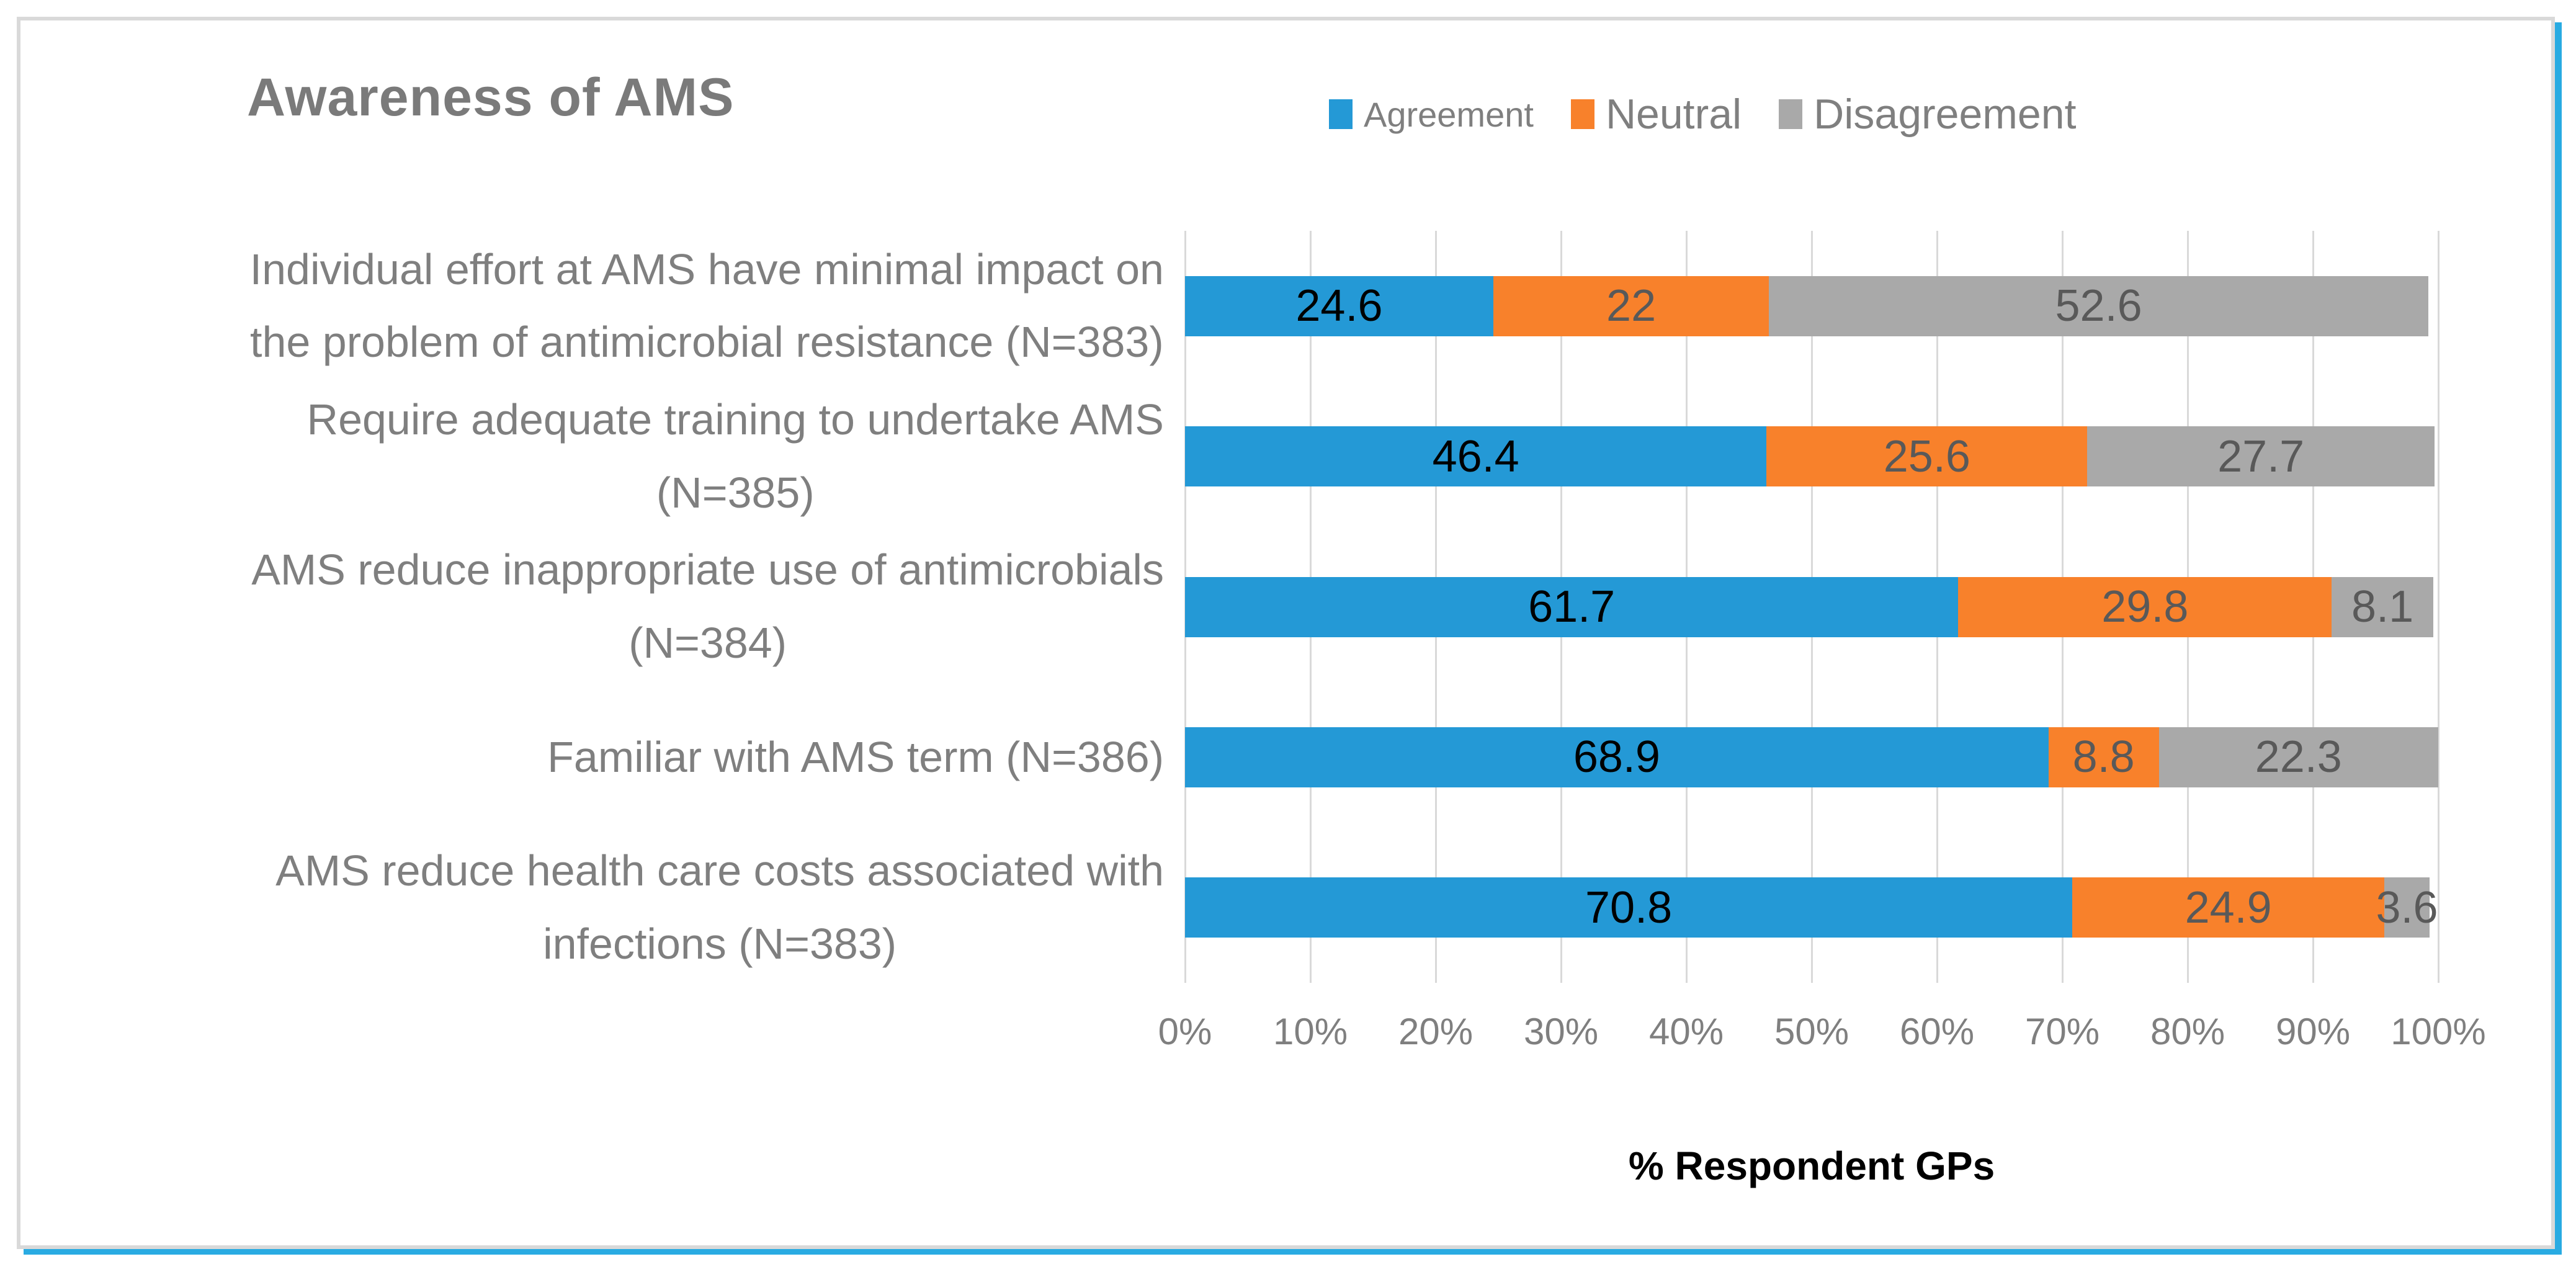 This screenshot has width=2576, height=1272. Describe the element at coordinates (2313, 1031) in the screenshot. I see `x-tick-label: 90%` at that location.